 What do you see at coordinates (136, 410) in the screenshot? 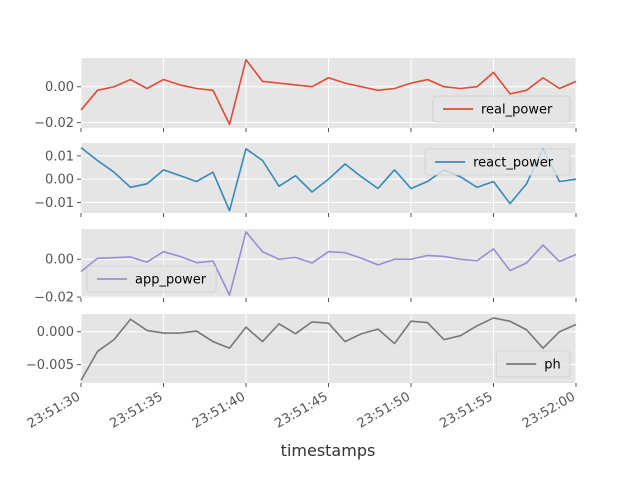
I see `x-tick-label: 23:51:35` at bounding box center [136, 410].